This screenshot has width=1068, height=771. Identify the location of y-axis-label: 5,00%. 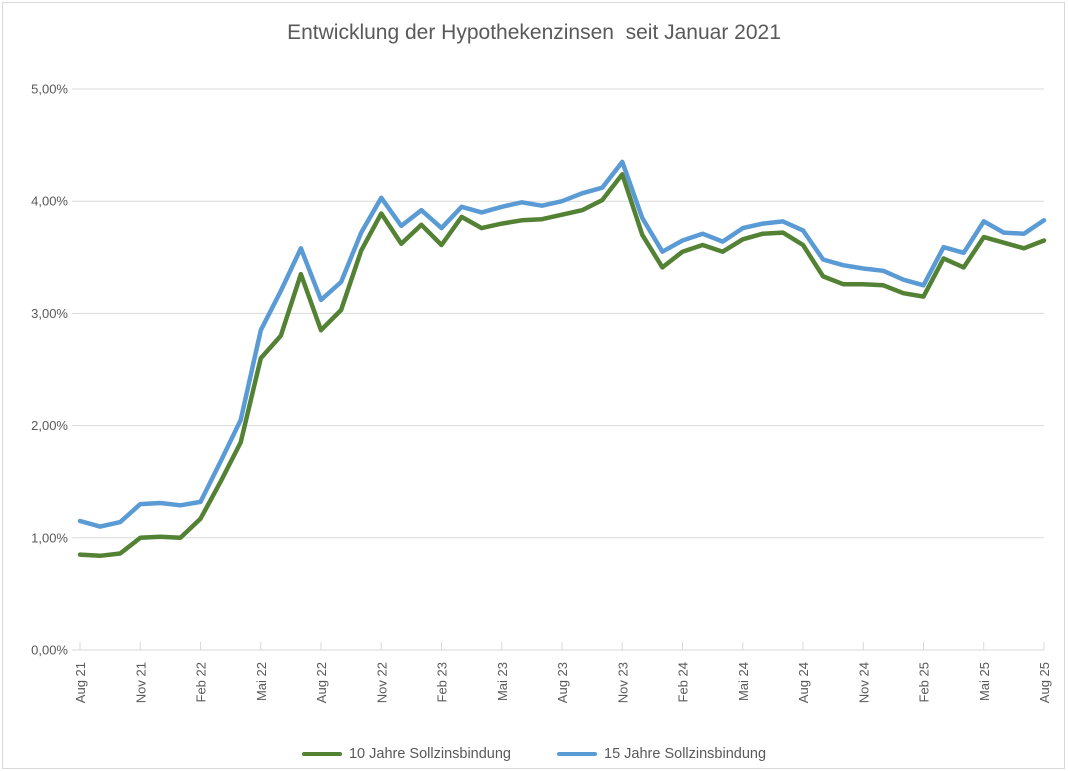
(49, 89).